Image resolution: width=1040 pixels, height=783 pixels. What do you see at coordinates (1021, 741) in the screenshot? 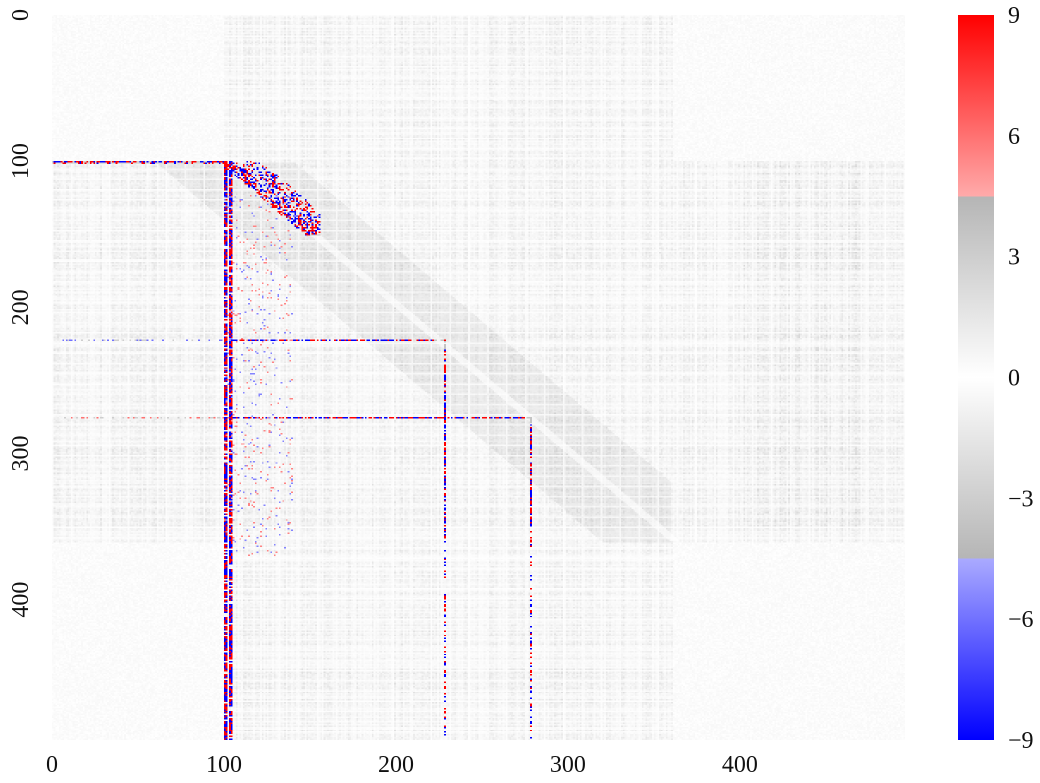
I see `colorbar-tick-label: −9` at bounding box center [1021, 741].